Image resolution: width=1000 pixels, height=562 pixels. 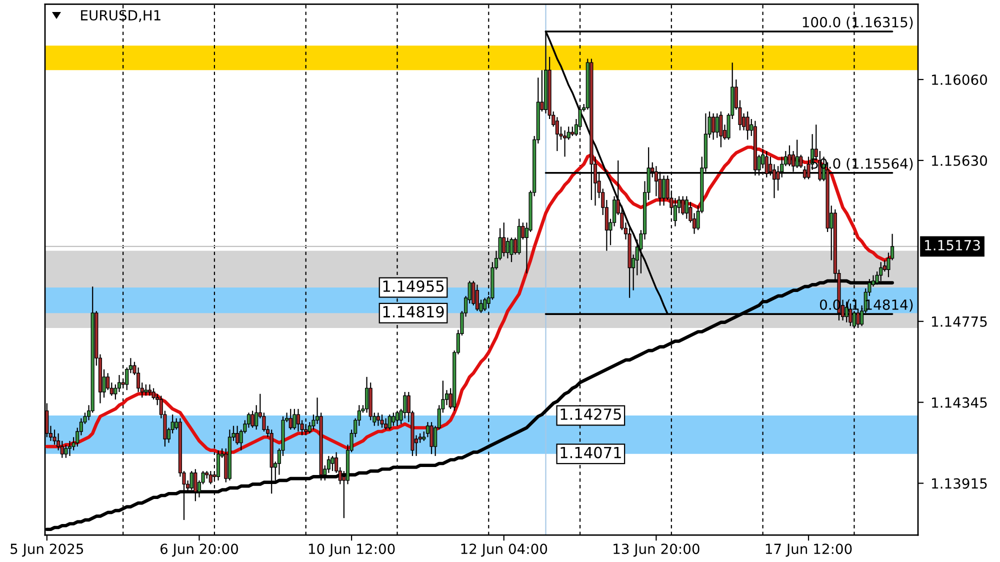 I want to click on x-tick-label: 10 Jun 12:00, so click(x=351, y=550).